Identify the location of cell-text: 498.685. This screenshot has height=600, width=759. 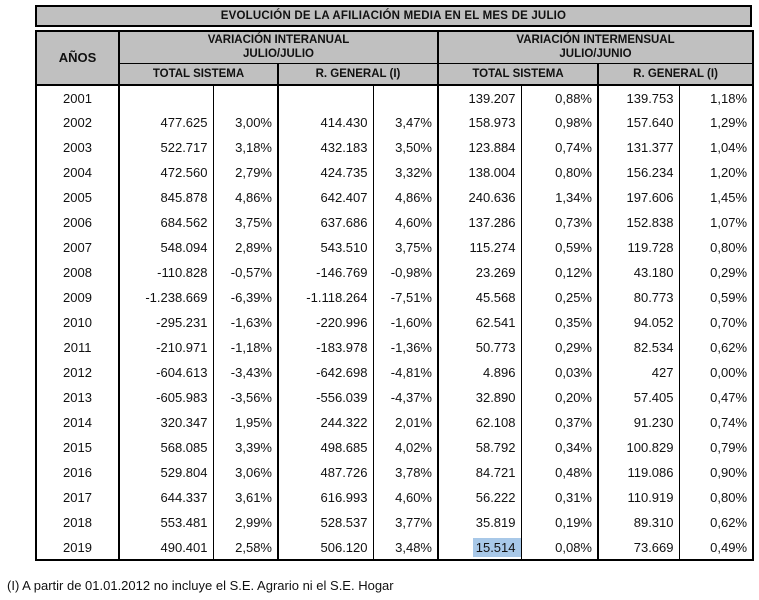
(344, 447).